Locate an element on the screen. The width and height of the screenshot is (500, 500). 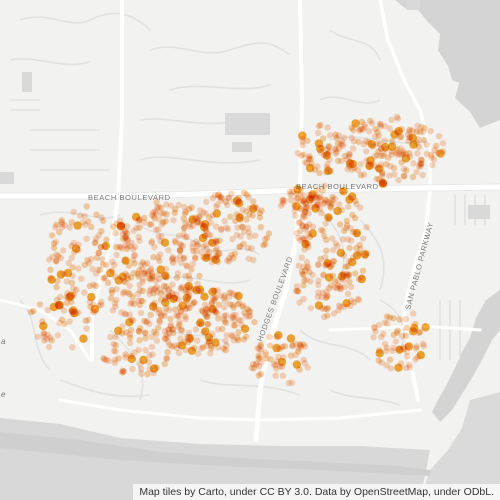
water-east-river is located at coordinates (466, 356).